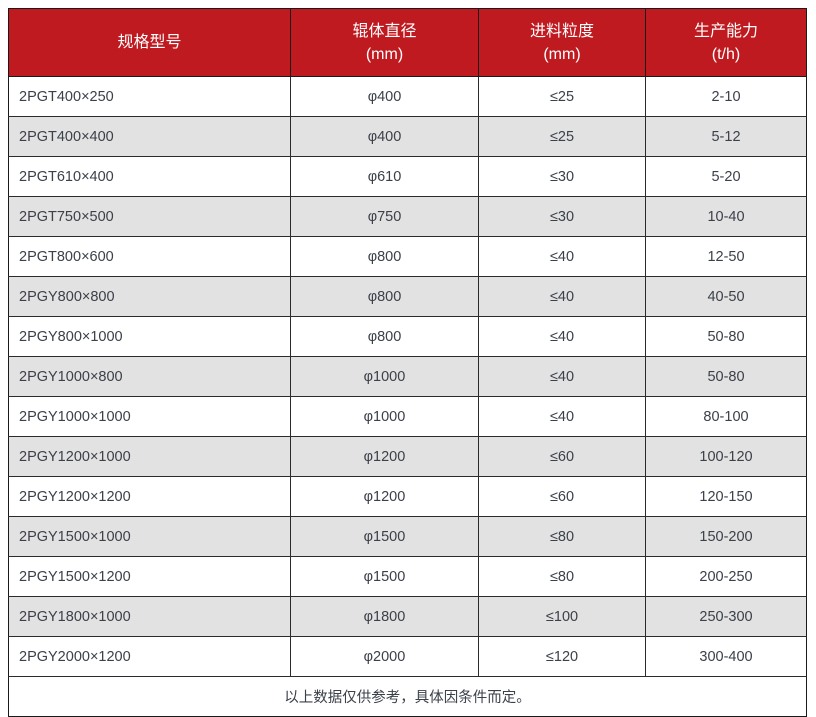 Image resolution: width=816 pixels, height=717 pixels. Describe the element at coordinates (726, 42) in the screenshot. I see `column-header-capacity: 生产能力 (t/h)` at that location.